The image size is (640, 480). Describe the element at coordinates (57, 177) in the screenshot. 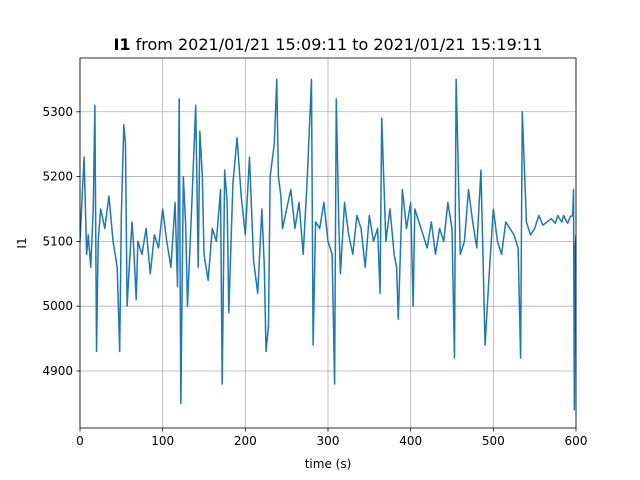

I see `y-tick-label: 5200` at that location.